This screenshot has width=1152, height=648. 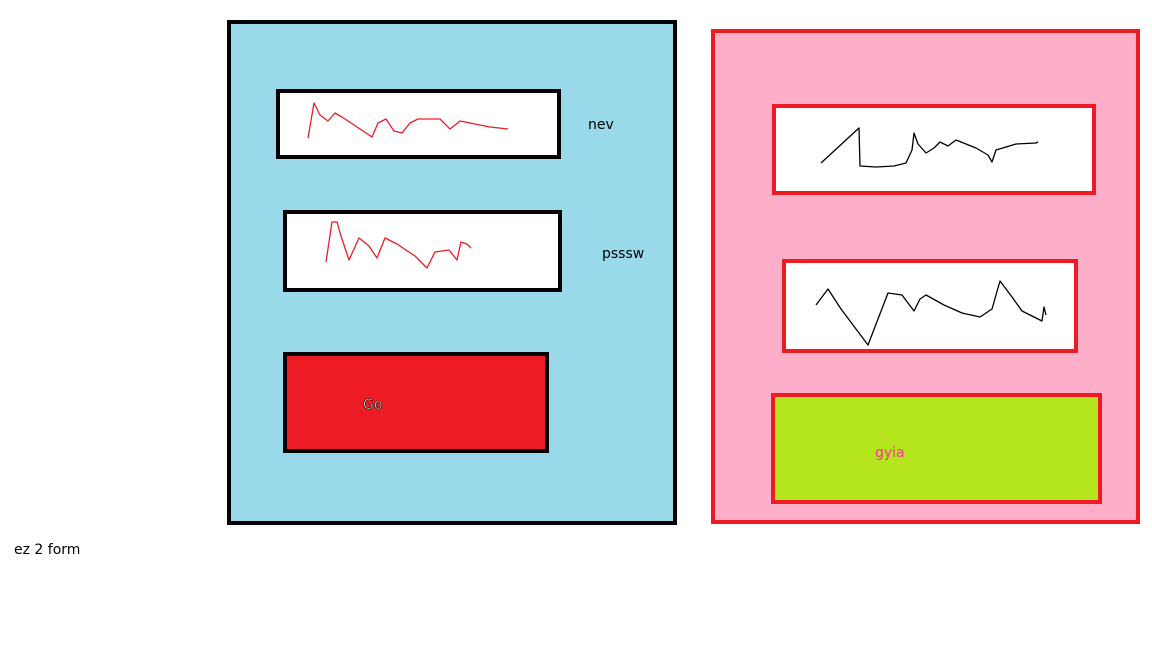 I want to click on right-password-field, so click(x=930, y=306).